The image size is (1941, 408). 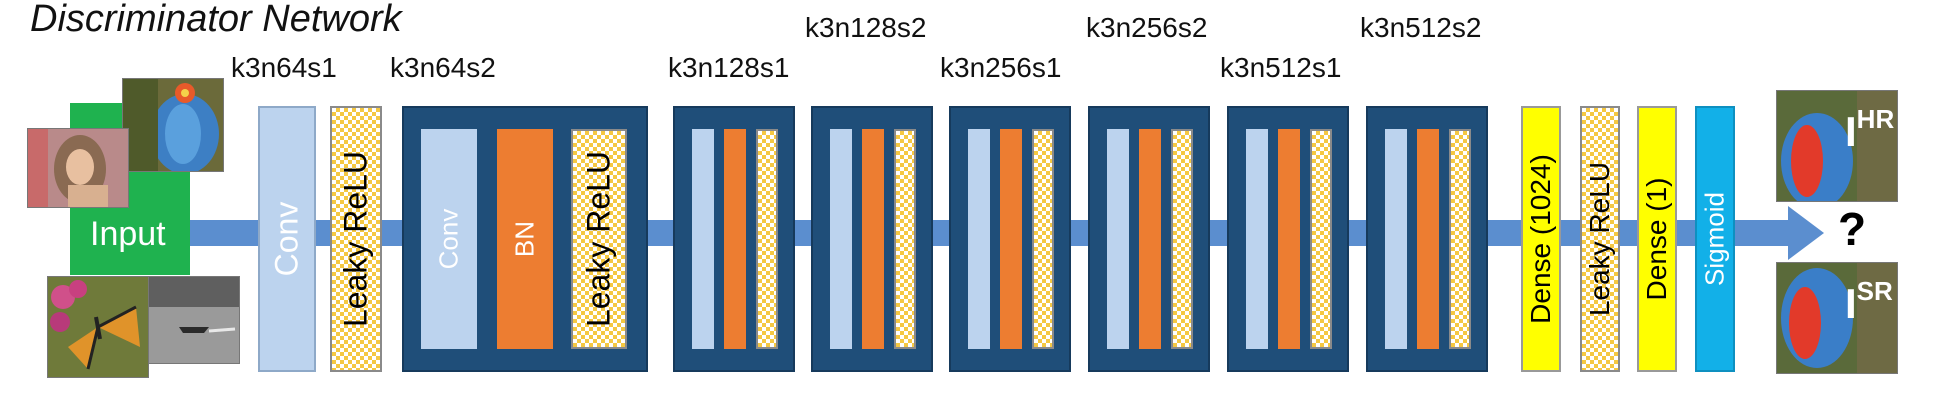 I want to click on leaky-relu-layer-head: Leaky ReLU, so click(x=1600, y=239).